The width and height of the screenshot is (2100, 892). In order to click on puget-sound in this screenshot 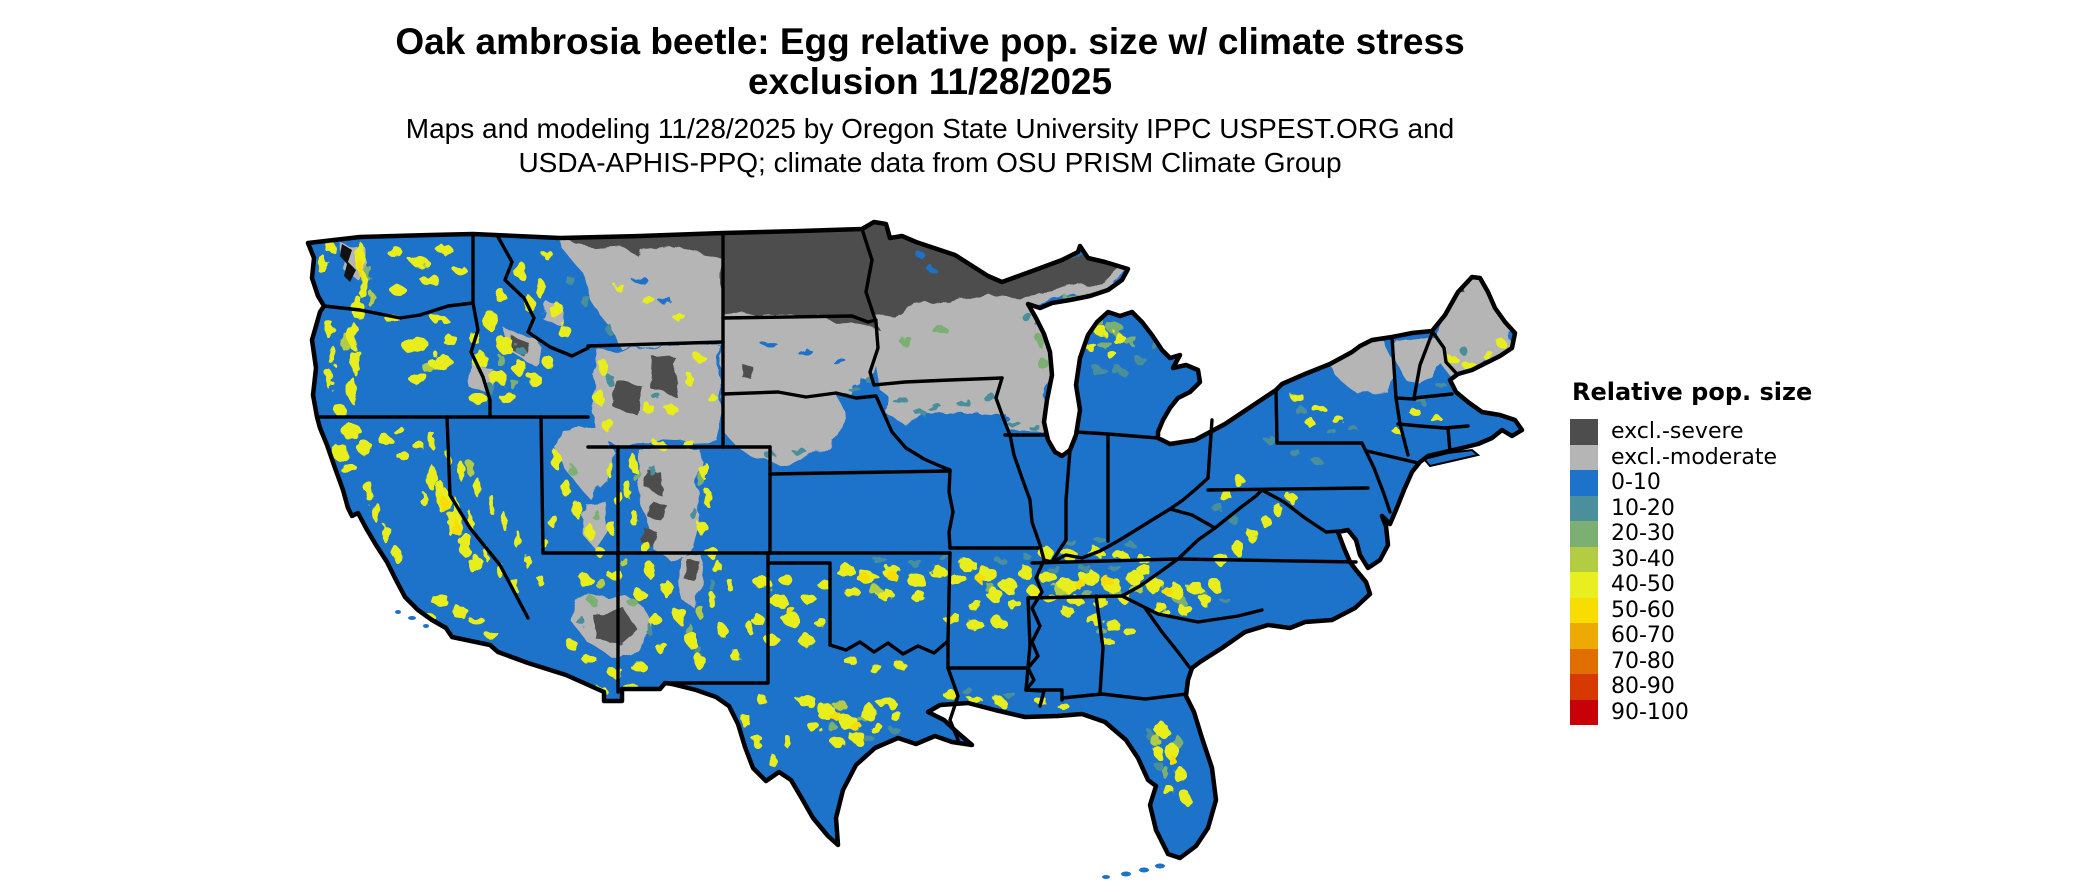, I will do `click(348, 263)`.